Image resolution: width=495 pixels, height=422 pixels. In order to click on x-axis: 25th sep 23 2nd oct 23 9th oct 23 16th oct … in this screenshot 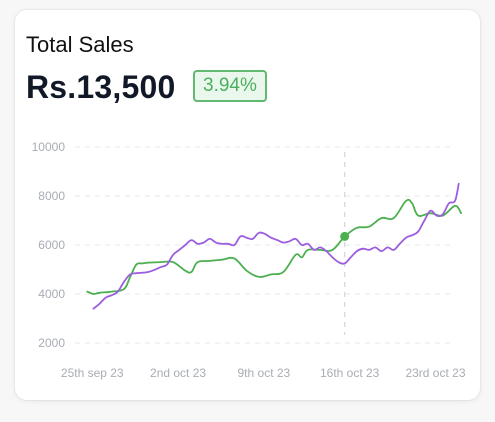, I will do `click(263, 373)`.